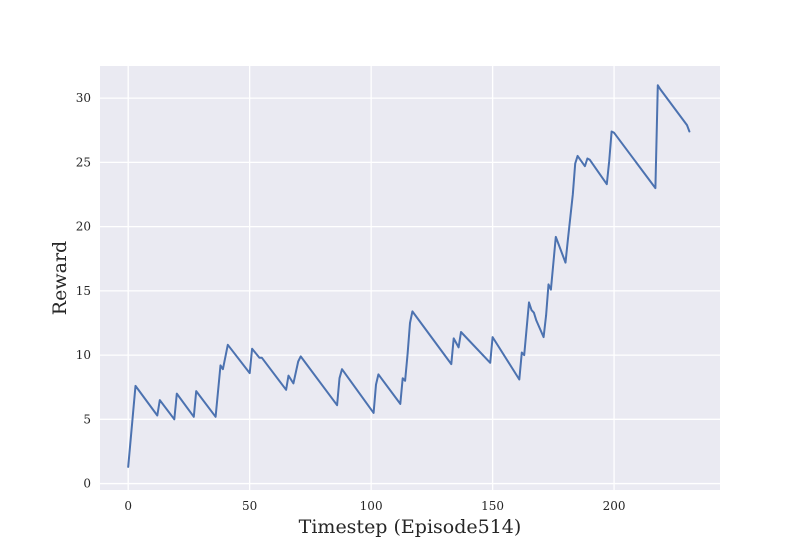  Describe the element at coordinates (410, 527) in the screenshot. I see `x-axis-label: Timestep (Episode514)` at that location.